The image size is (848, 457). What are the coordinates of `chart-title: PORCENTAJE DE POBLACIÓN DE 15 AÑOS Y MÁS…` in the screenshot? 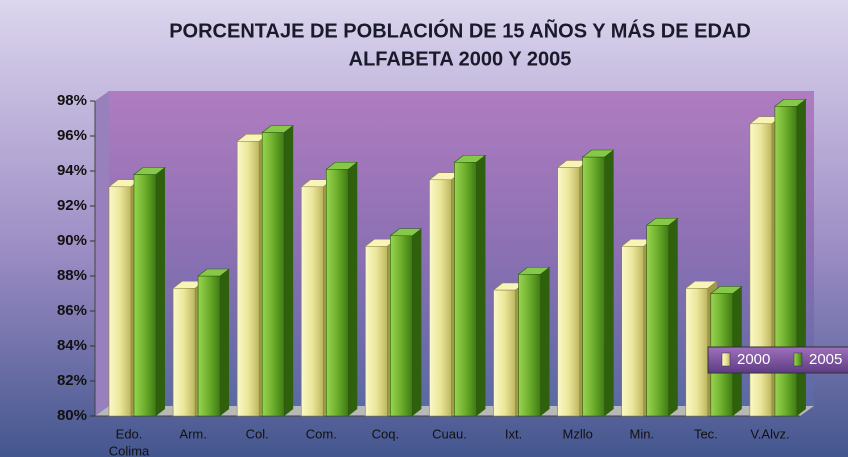 It's located at (460, 30).